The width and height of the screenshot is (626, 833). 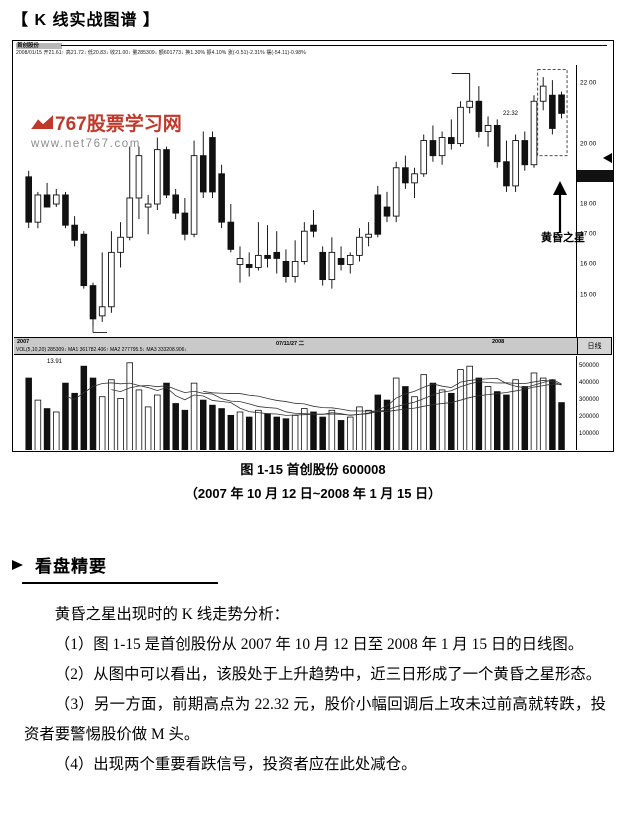 What do you see at coordinates (71, 566) in the screenshot?
I see `section-title: 看盘精要` at bounding box center [71, 566].